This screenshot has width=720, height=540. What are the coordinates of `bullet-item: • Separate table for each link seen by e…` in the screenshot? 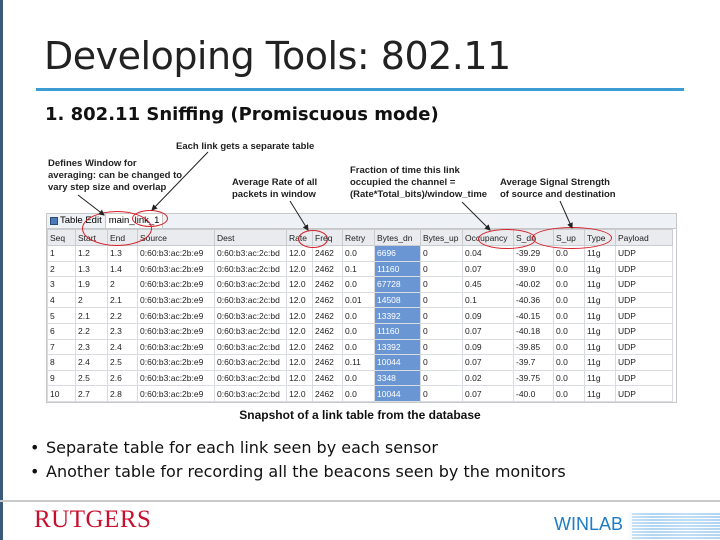 It's located at (298, 448).